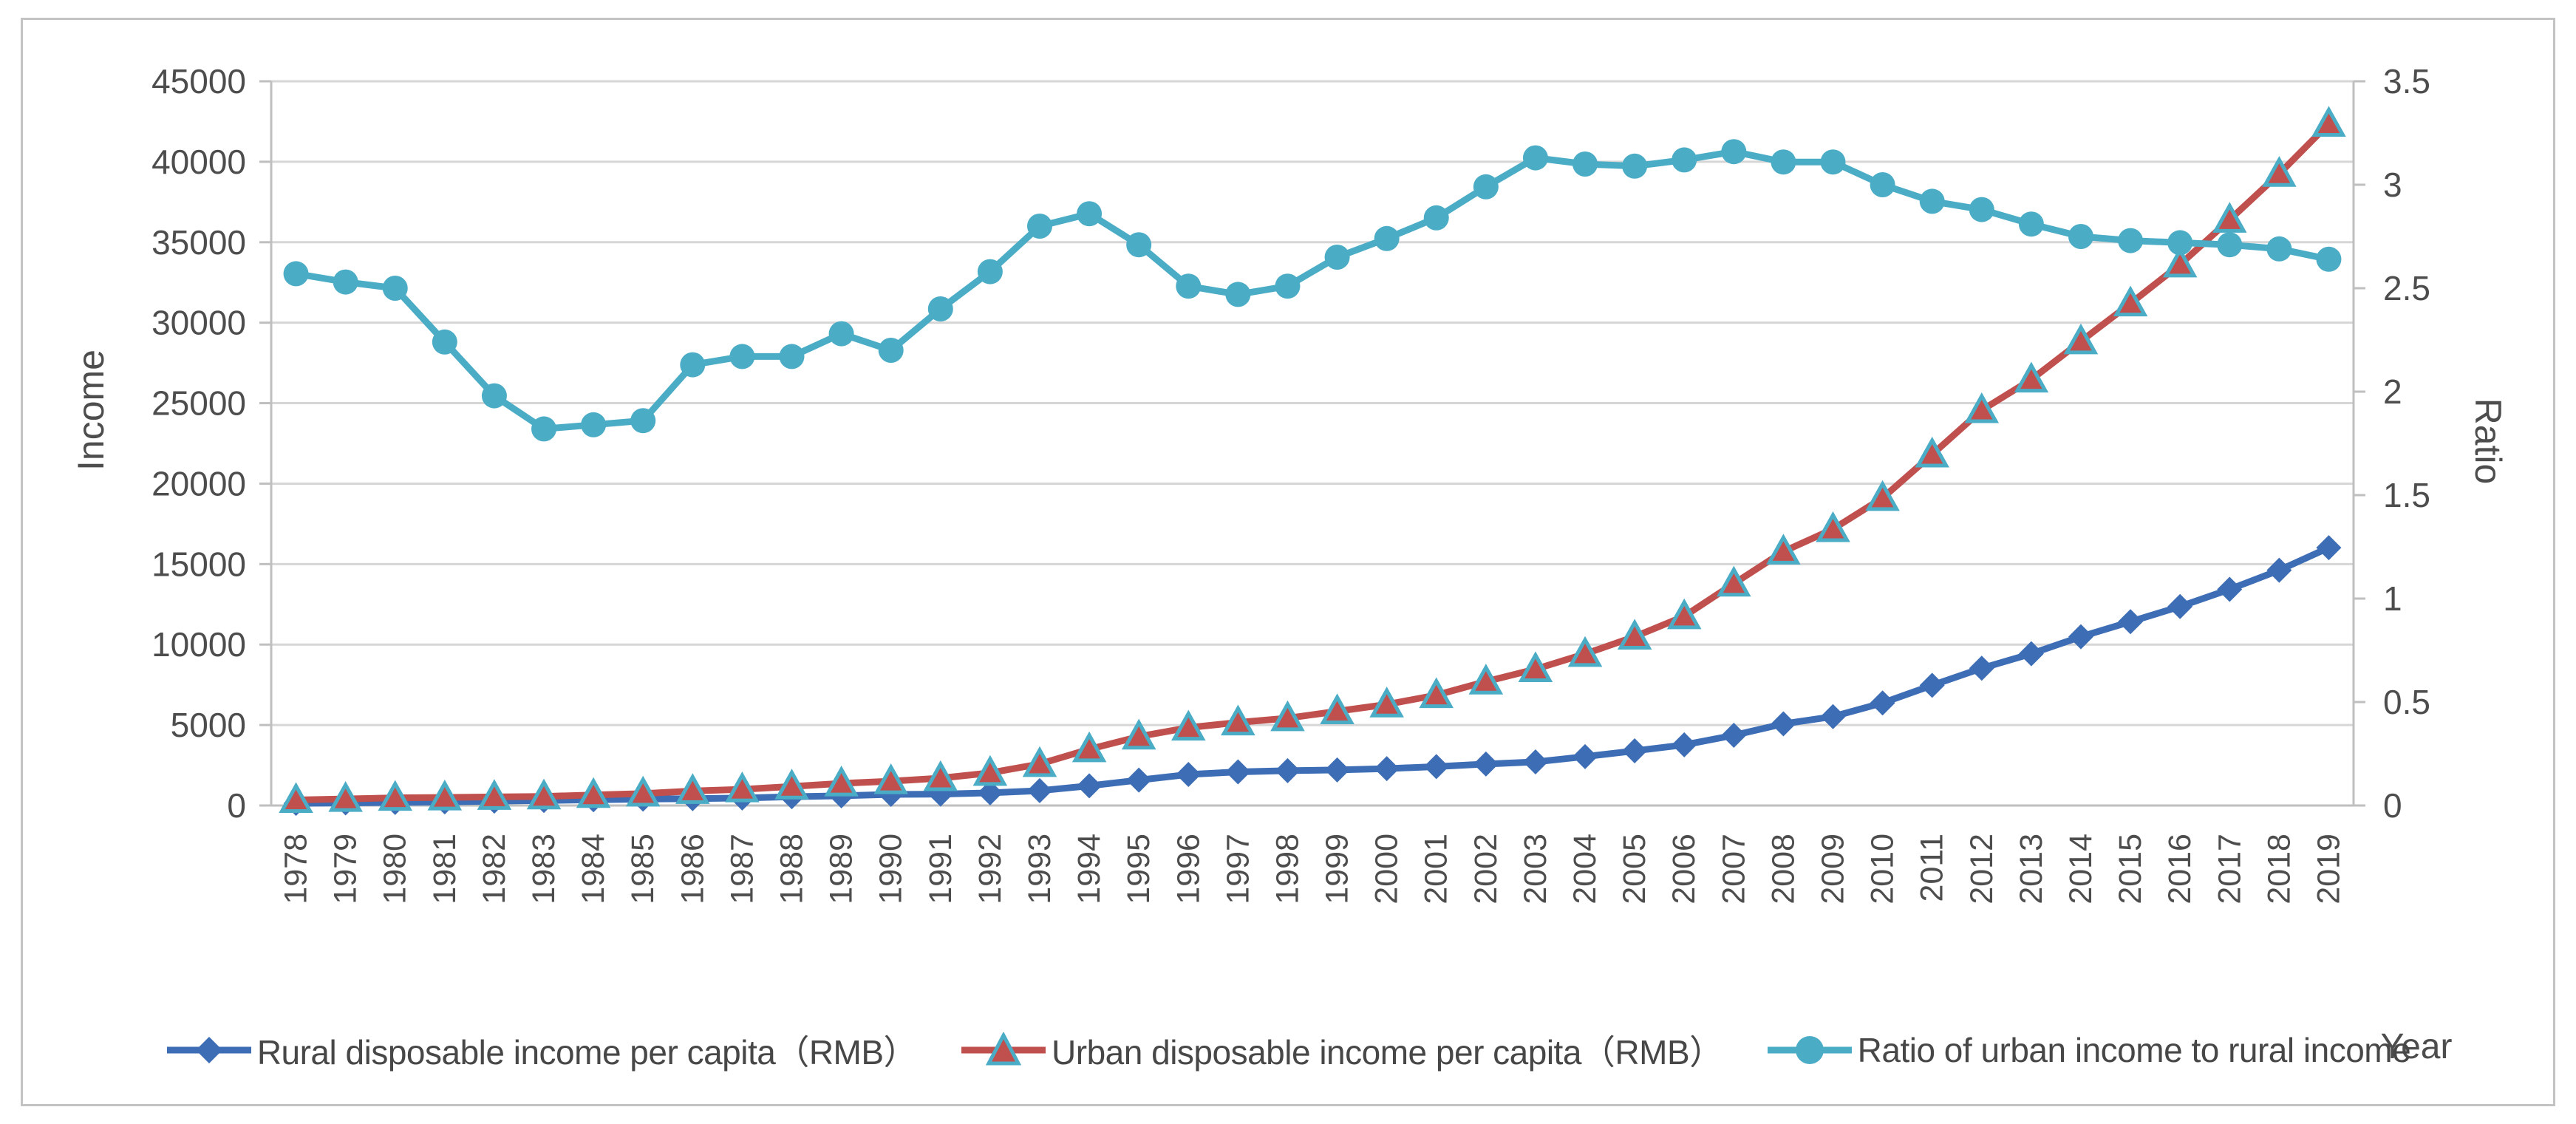 Image resolution: width=2576 pixels, height=1124 pixels. I want to click on left-axis-tick-label: 0, so click(236, 805).